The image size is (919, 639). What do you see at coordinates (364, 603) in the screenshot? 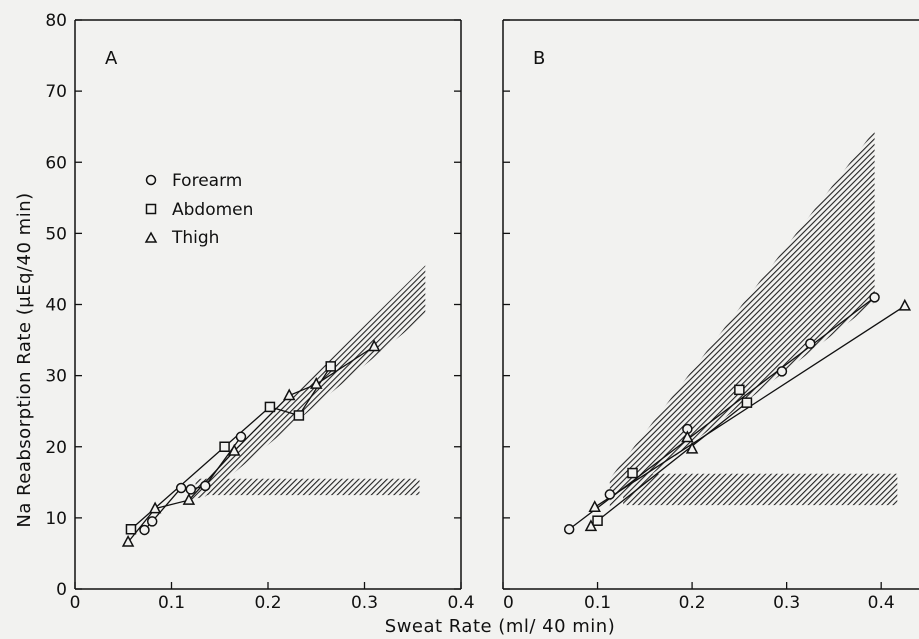
I see `panel-a-x-tick-label: 0.3` at bounding box center [364, 603].